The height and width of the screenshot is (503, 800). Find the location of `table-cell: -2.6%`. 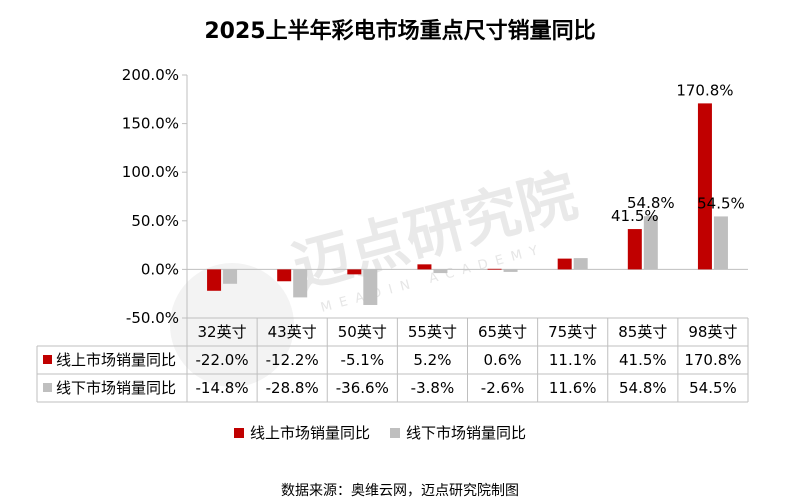

table-cell: -2.6% is located at coordinates (503, 388).